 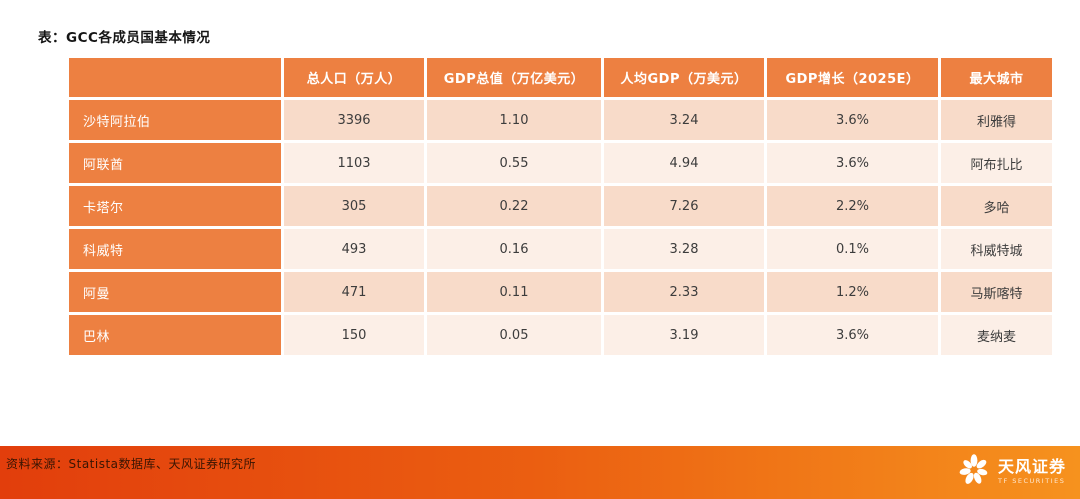 What do you see at coordinates (175, 292) in the screenshot?
I see `row-header-country: 阿曼` at bounding box center [175, 292].